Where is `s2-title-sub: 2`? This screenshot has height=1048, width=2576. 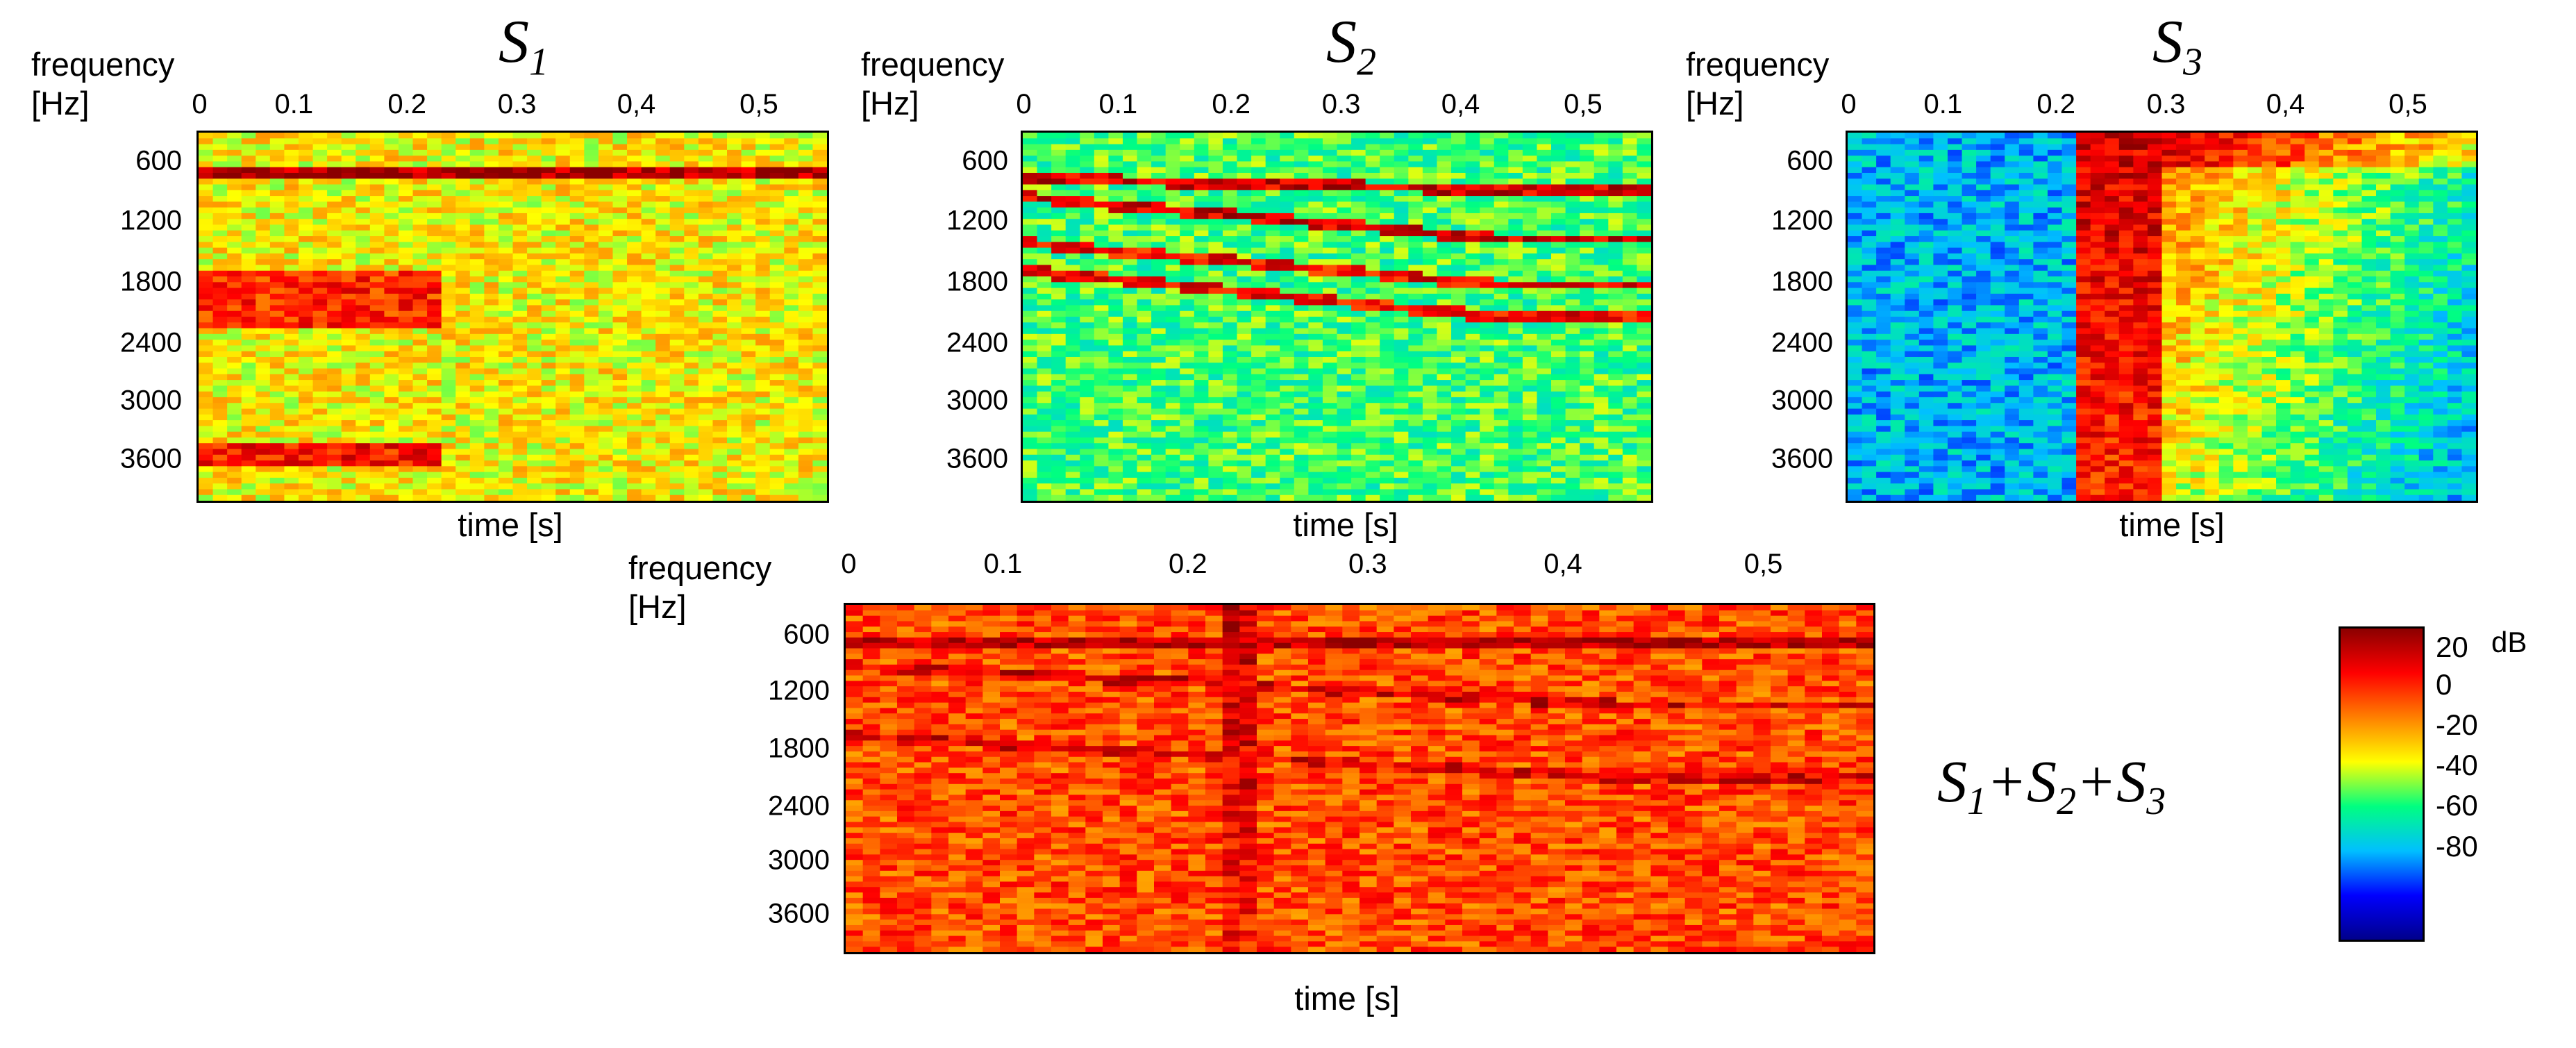
s2-title-sub: 2 is located at coordinates (1366, 62).